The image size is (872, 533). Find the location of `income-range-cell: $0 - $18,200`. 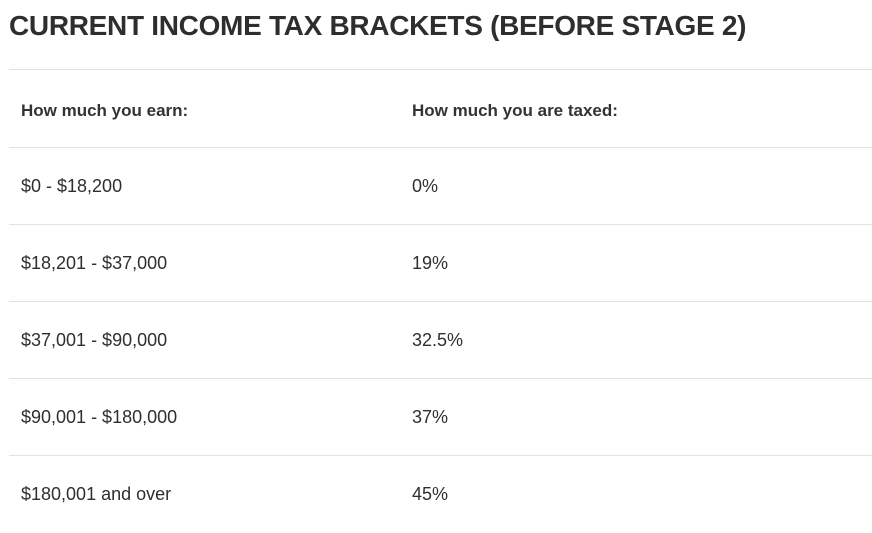

income-range-cell: $0 - $18,200 is located at coordinates (72, 186).